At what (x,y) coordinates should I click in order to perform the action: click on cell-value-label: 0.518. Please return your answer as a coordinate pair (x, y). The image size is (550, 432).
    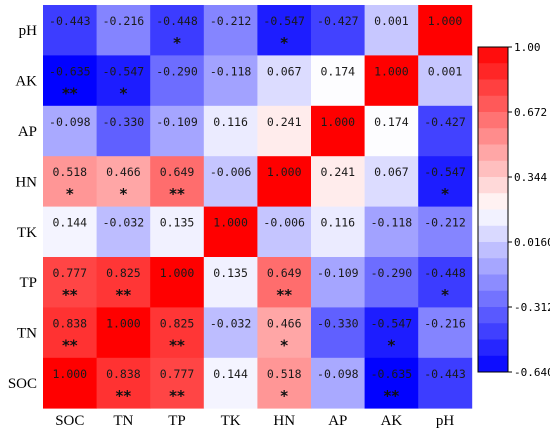
    Looking at the image, I should click on (69, 172).